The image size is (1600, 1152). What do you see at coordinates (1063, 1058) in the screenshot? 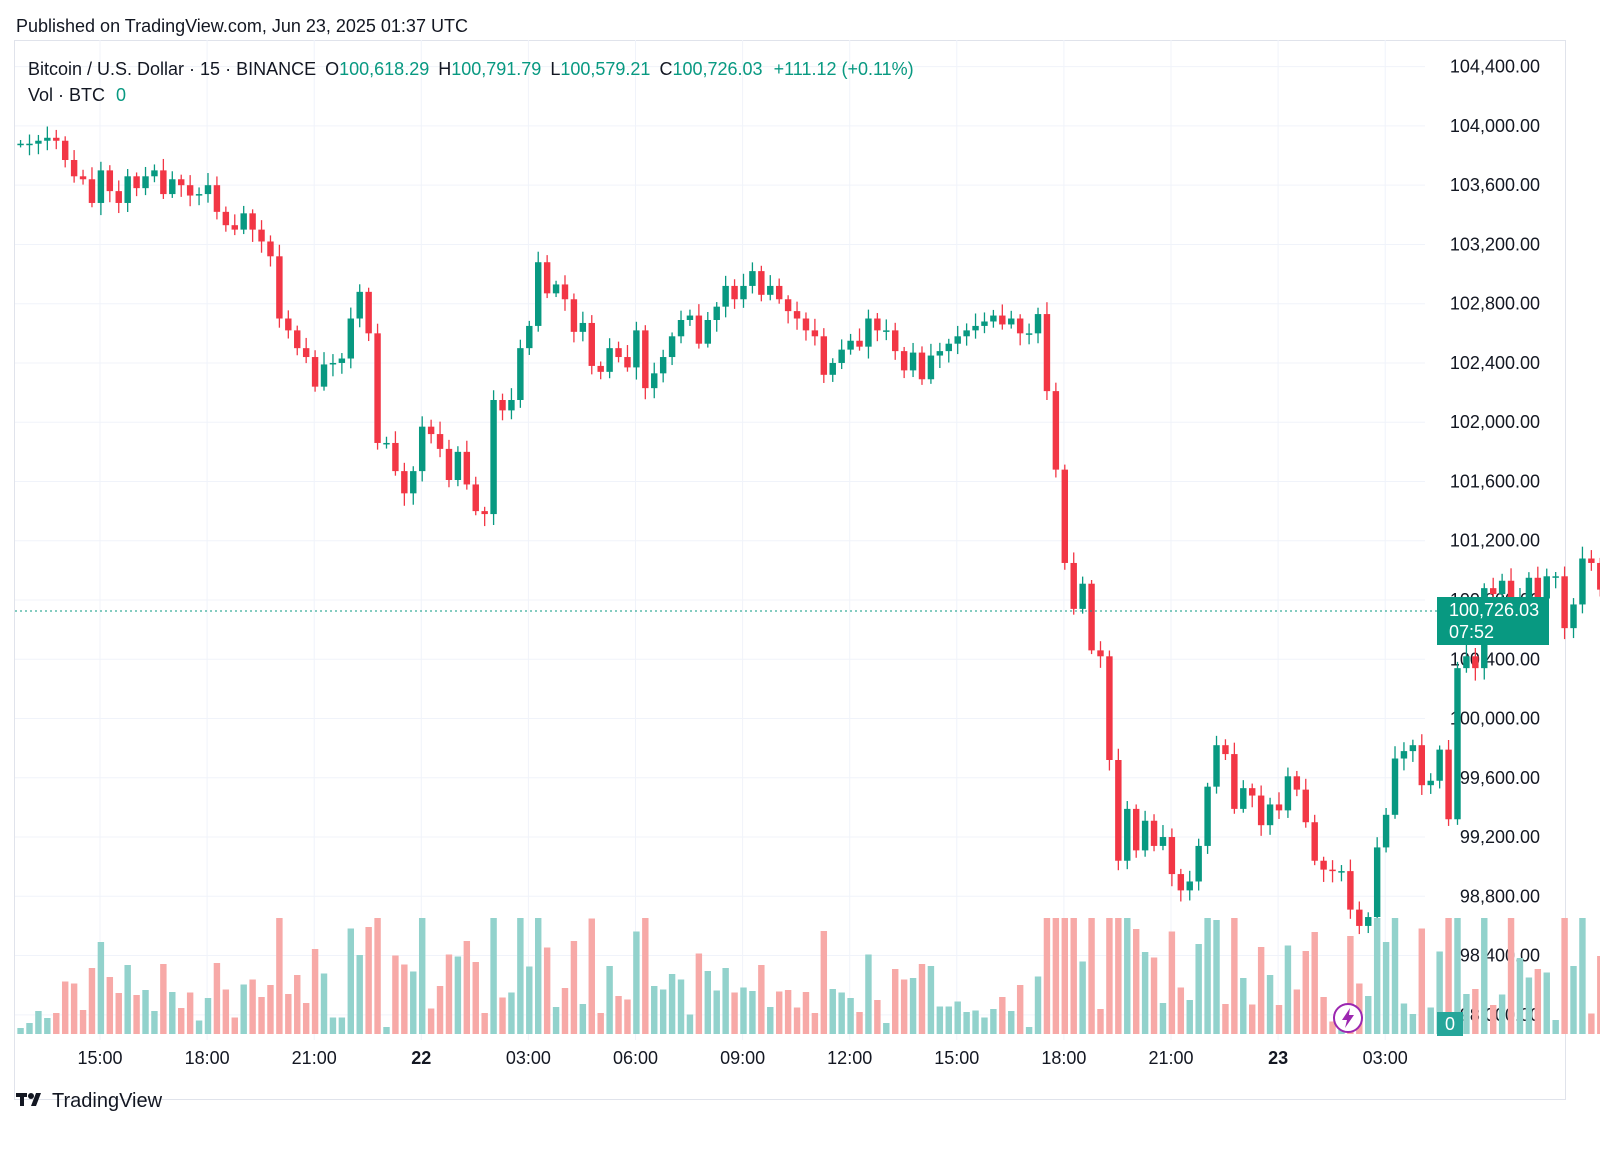
I see `x-tick-label: 18:00` at bounding box center [1063, 1058].